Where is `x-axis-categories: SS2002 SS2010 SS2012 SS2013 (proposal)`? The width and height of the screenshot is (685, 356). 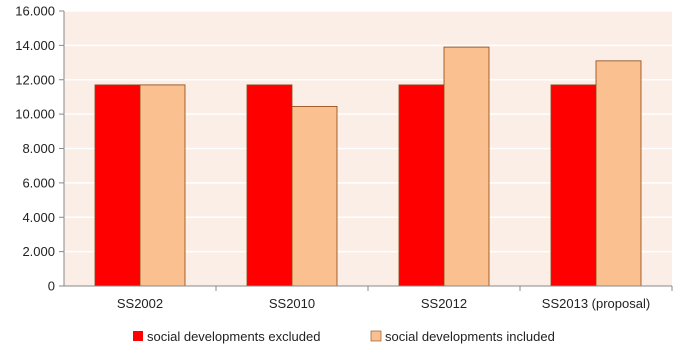 x-axis-categories: SS2002 SS2010 SS2012 SS2013 (proposal) is located at coordinates (395, 298).